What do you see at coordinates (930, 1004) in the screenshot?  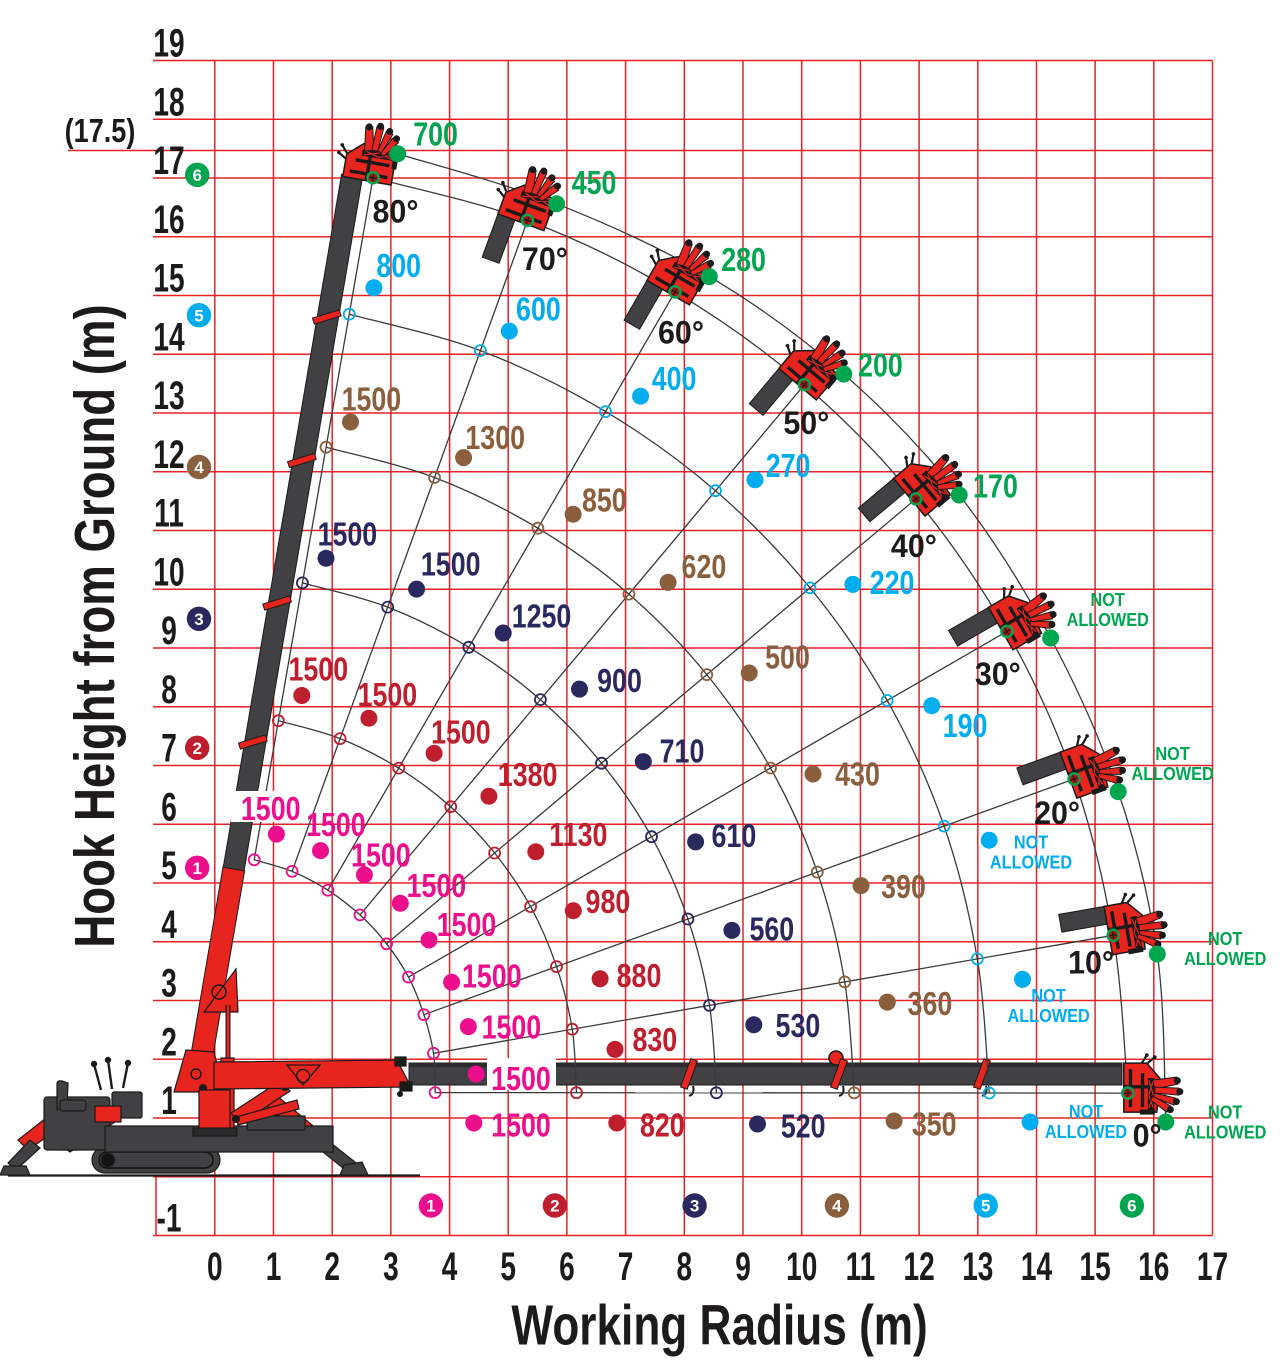 I see `svg-text: 360` at bounding box center [930, 1004].